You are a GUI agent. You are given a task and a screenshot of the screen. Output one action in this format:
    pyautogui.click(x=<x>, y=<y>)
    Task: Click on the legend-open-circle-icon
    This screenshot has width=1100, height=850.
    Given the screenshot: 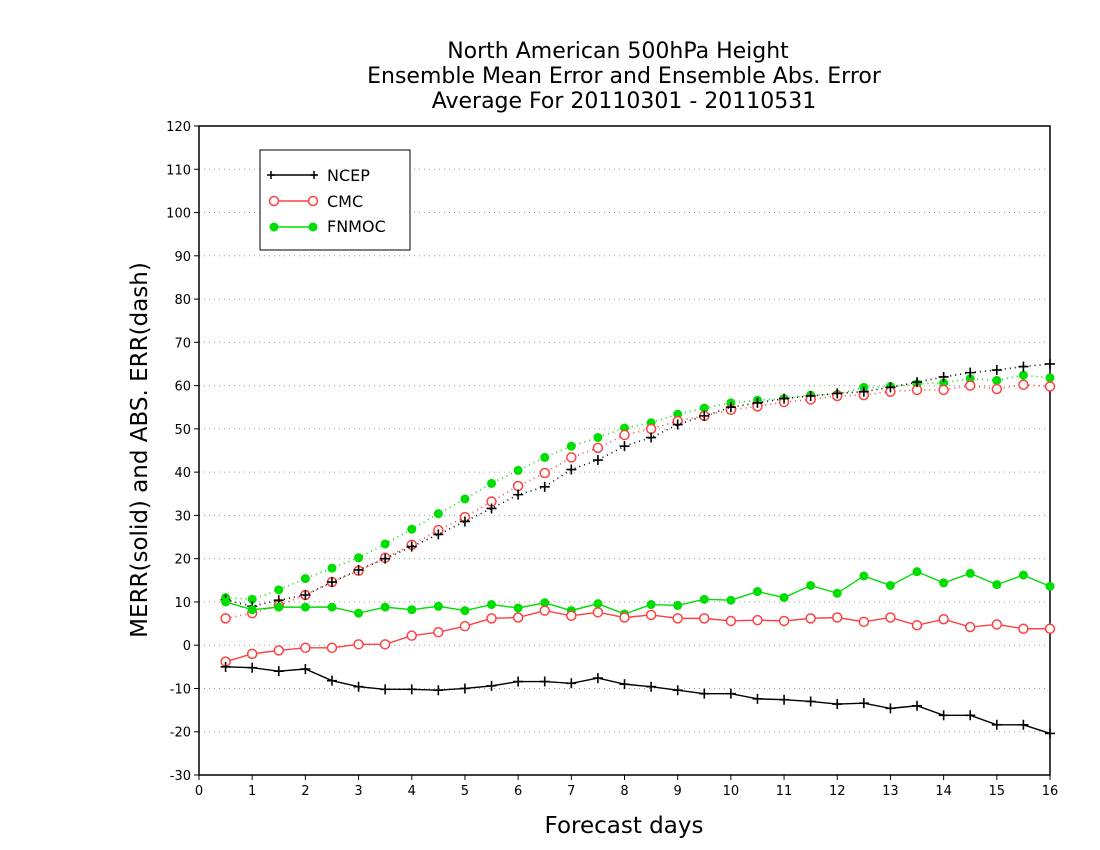 What is the action you would take?
    pyautogui.click(x=274, y=201)
    